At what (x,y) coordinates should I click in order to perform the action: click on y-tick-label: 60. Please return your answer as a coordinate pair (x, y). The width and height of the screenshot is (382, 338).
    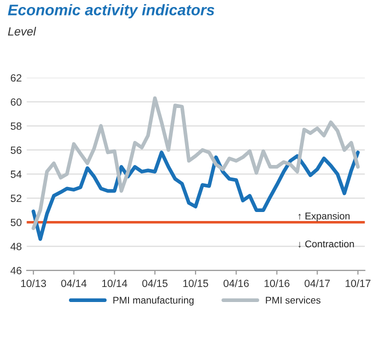
    Looking at the image, I should click on (16, 102).